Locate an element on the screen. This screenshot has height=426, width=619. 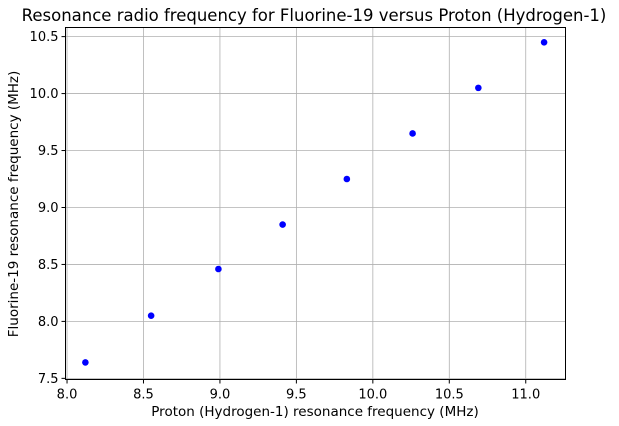
x-tick-label: 10.0 is located at coordinates (372, 395).